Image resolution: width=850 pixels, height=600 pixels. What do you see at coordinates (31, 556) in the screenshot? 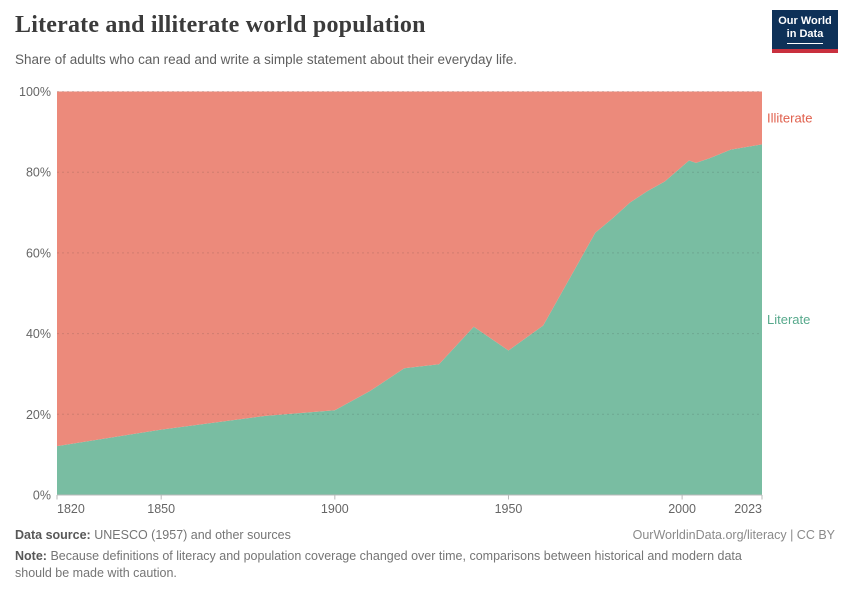
I see `note-label: Note:` at bounding box center [31, 556].